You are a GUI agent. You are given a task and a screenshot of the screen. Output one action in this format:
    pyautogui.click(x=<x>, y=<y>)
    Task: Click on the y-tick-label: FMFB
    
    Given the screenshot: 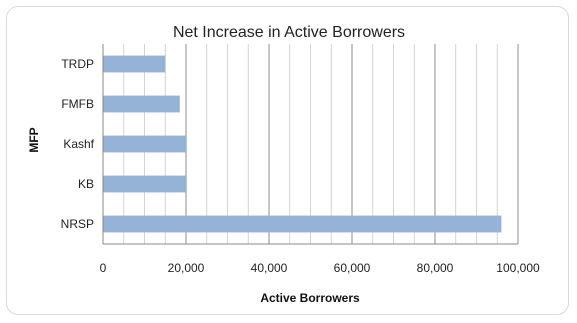 What is the action you would take?
    pyautogui.click(x=77, y=104)
    